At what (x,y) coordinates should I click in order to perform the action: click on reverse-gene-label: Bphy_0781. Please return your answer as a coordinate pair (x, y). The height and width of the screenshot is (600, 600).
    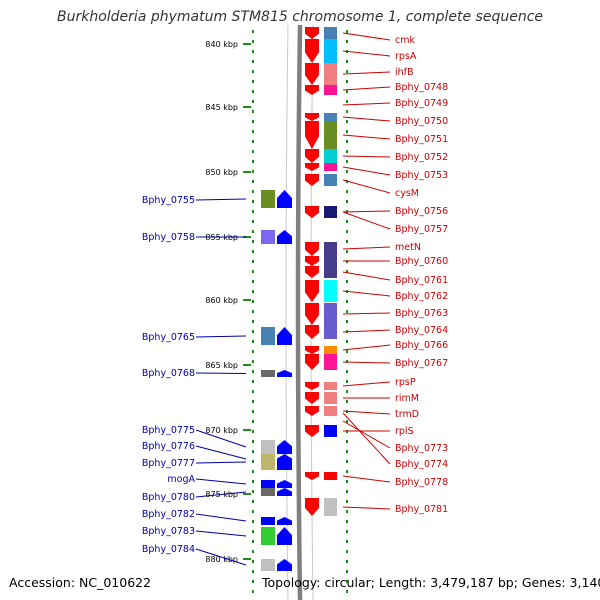
    Looking at the image, I should click on (421, 509).